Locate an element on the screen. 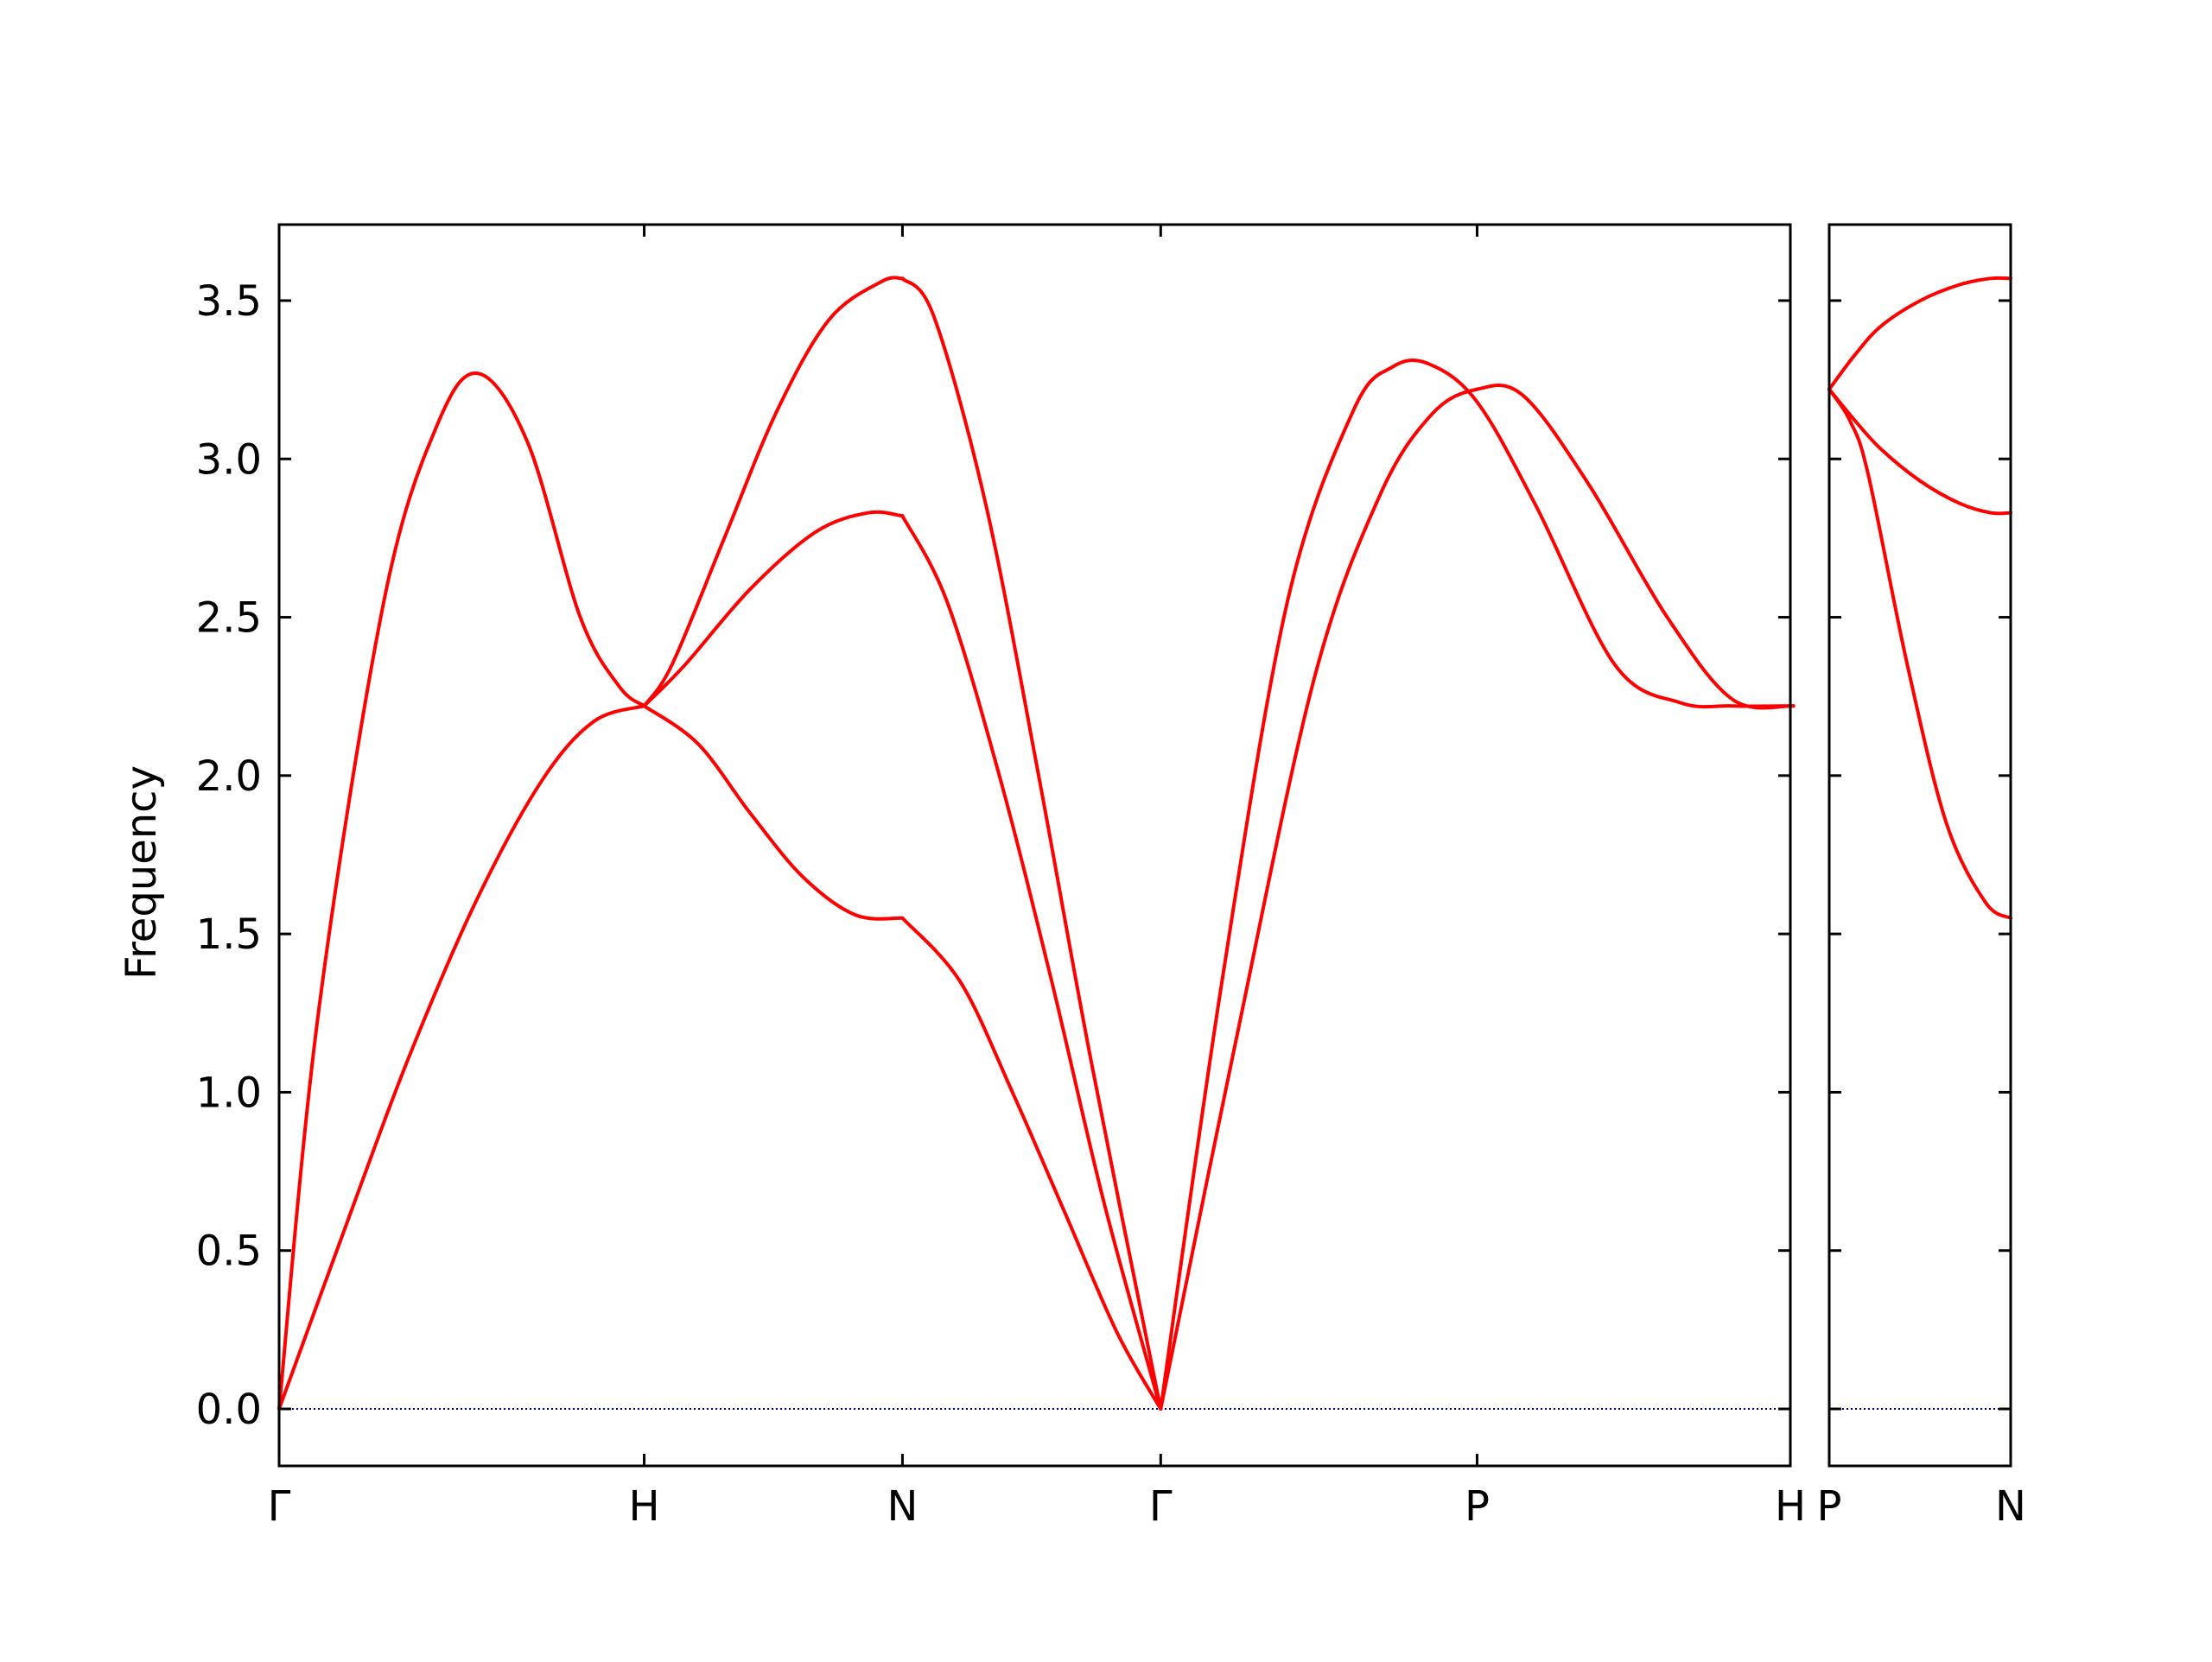  y-tick-label: 2.5 is located at coordinates (229, 618).